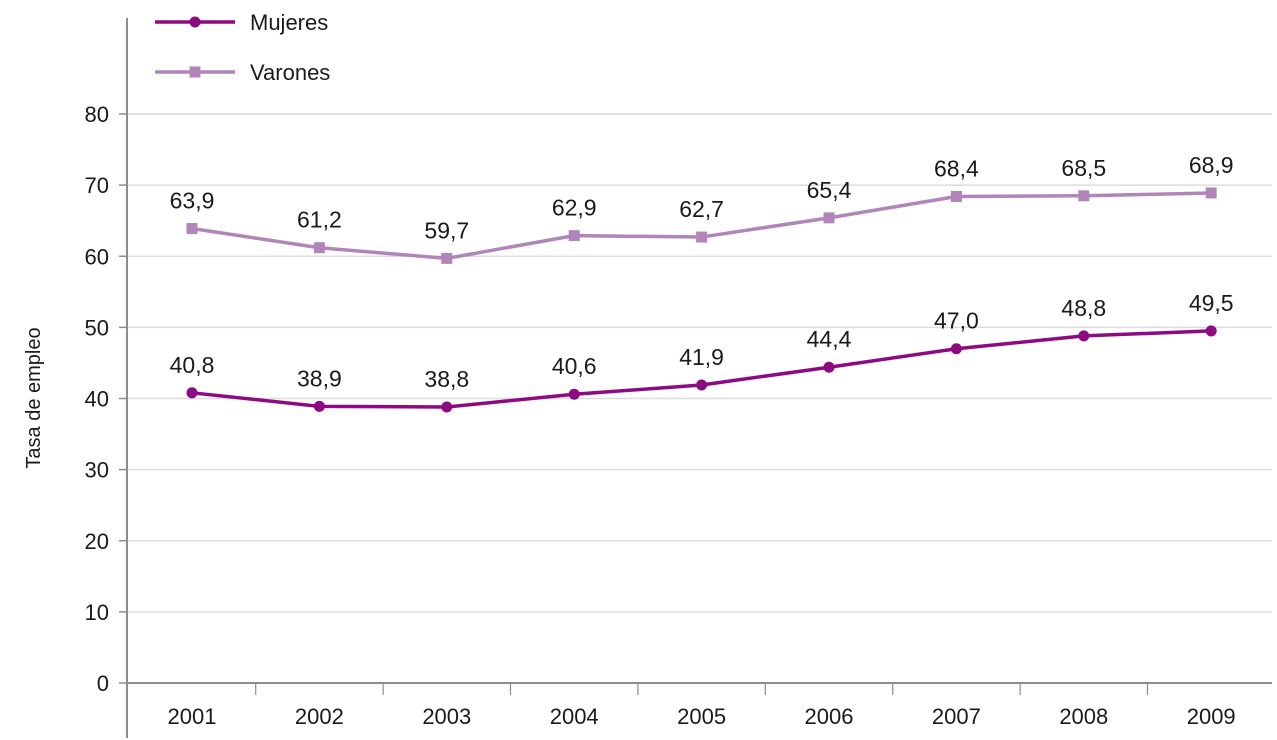  I want to click on y-tick-label: 70, so click(97, 185).